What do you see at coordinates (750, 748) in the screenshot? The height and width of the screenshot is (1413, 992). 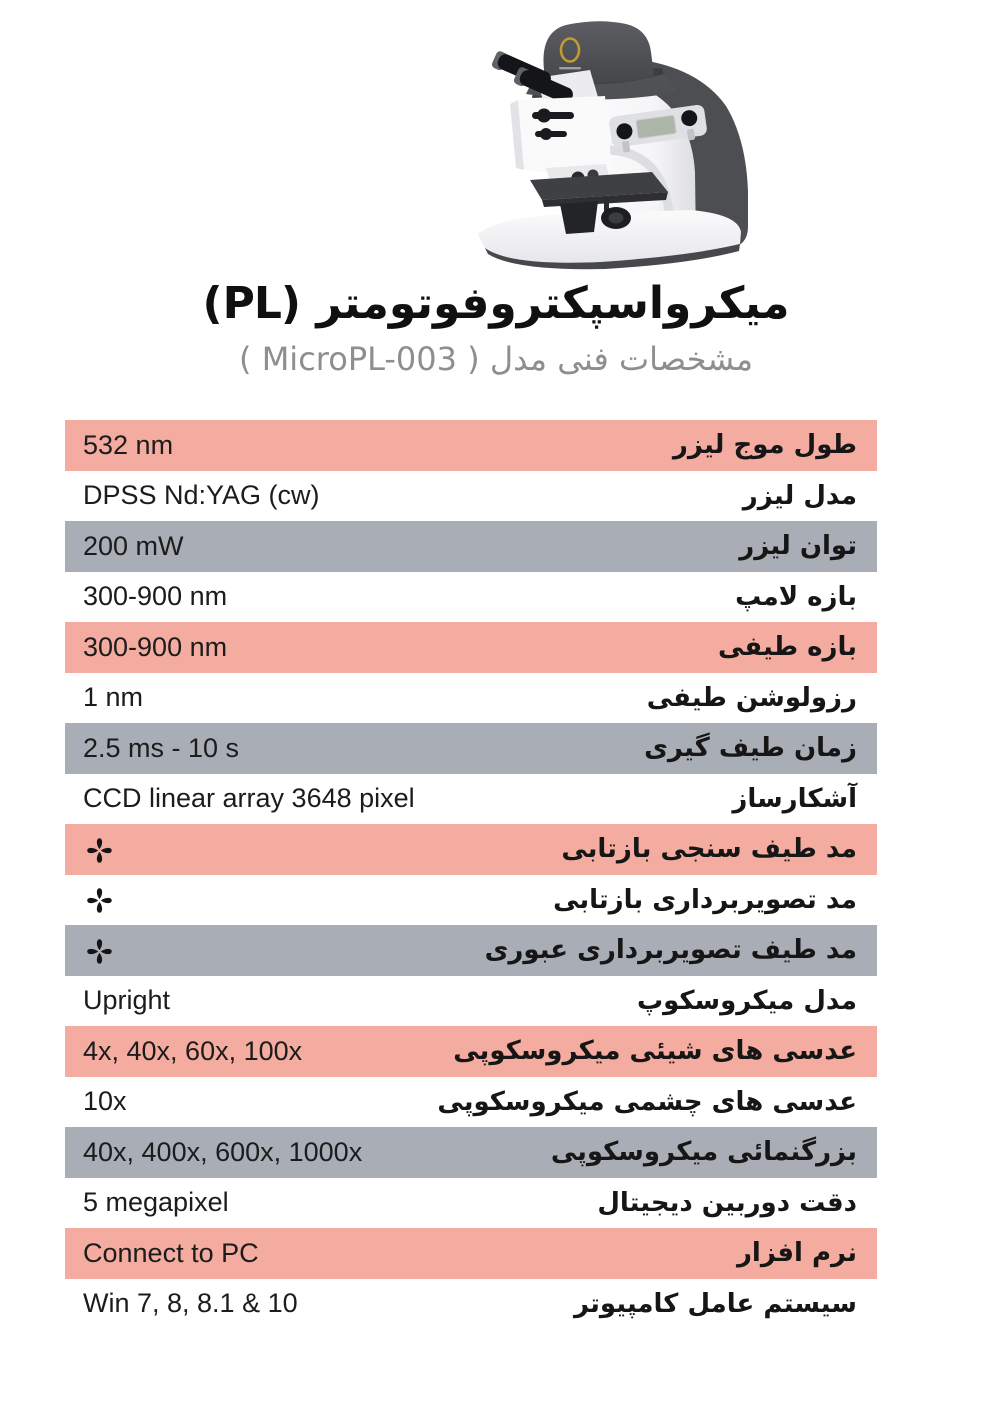 I see `spec-label: زمان طیف گیری` at bounding box center [750, 748].